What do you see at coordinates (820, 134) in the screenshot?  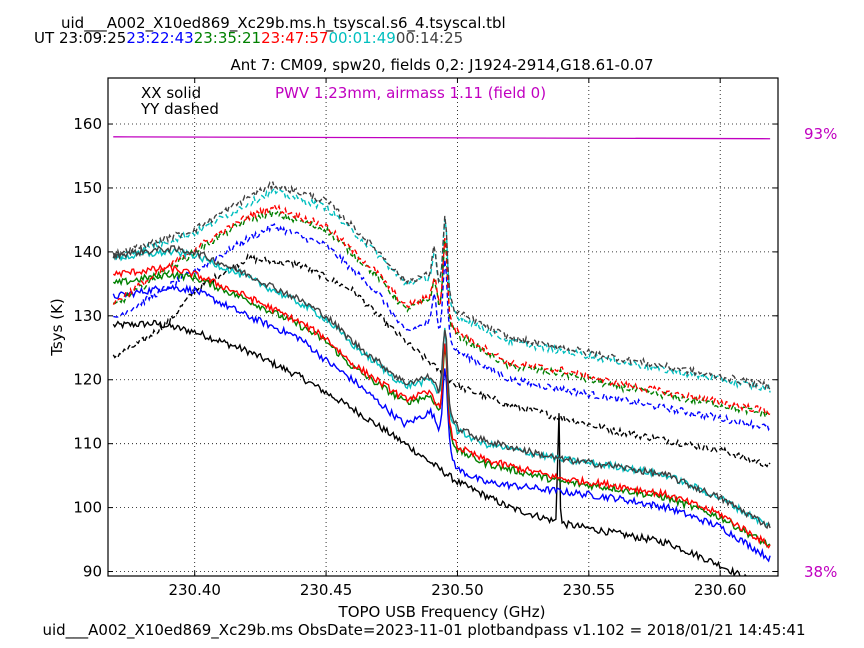 I see `transmission-top-label: 93%` at bounding box center [820, 134].